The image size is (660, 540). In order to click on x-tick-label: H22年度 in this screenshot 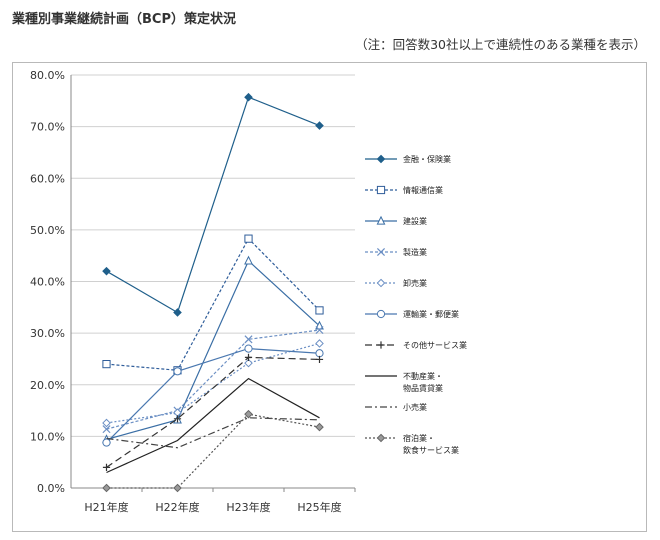, I will do `click(177, 507)`.